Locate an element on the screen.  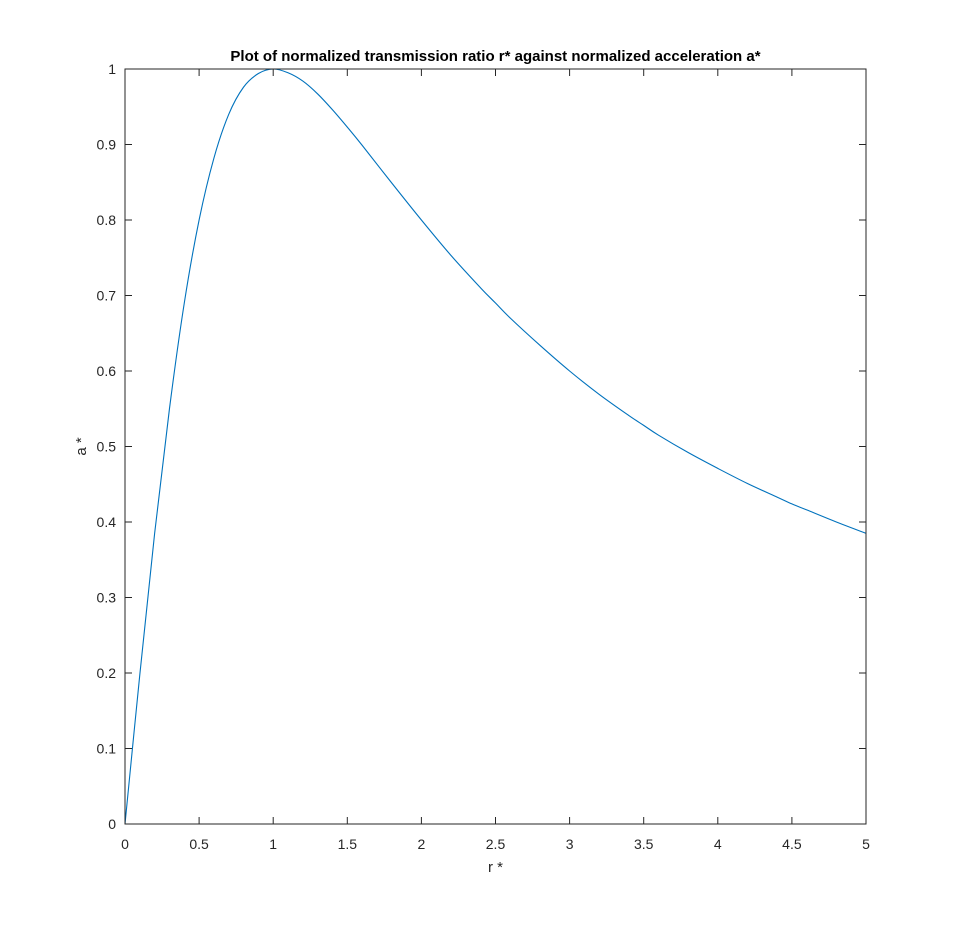
x-tick-label: 3 is located at coordinates (570, 844).